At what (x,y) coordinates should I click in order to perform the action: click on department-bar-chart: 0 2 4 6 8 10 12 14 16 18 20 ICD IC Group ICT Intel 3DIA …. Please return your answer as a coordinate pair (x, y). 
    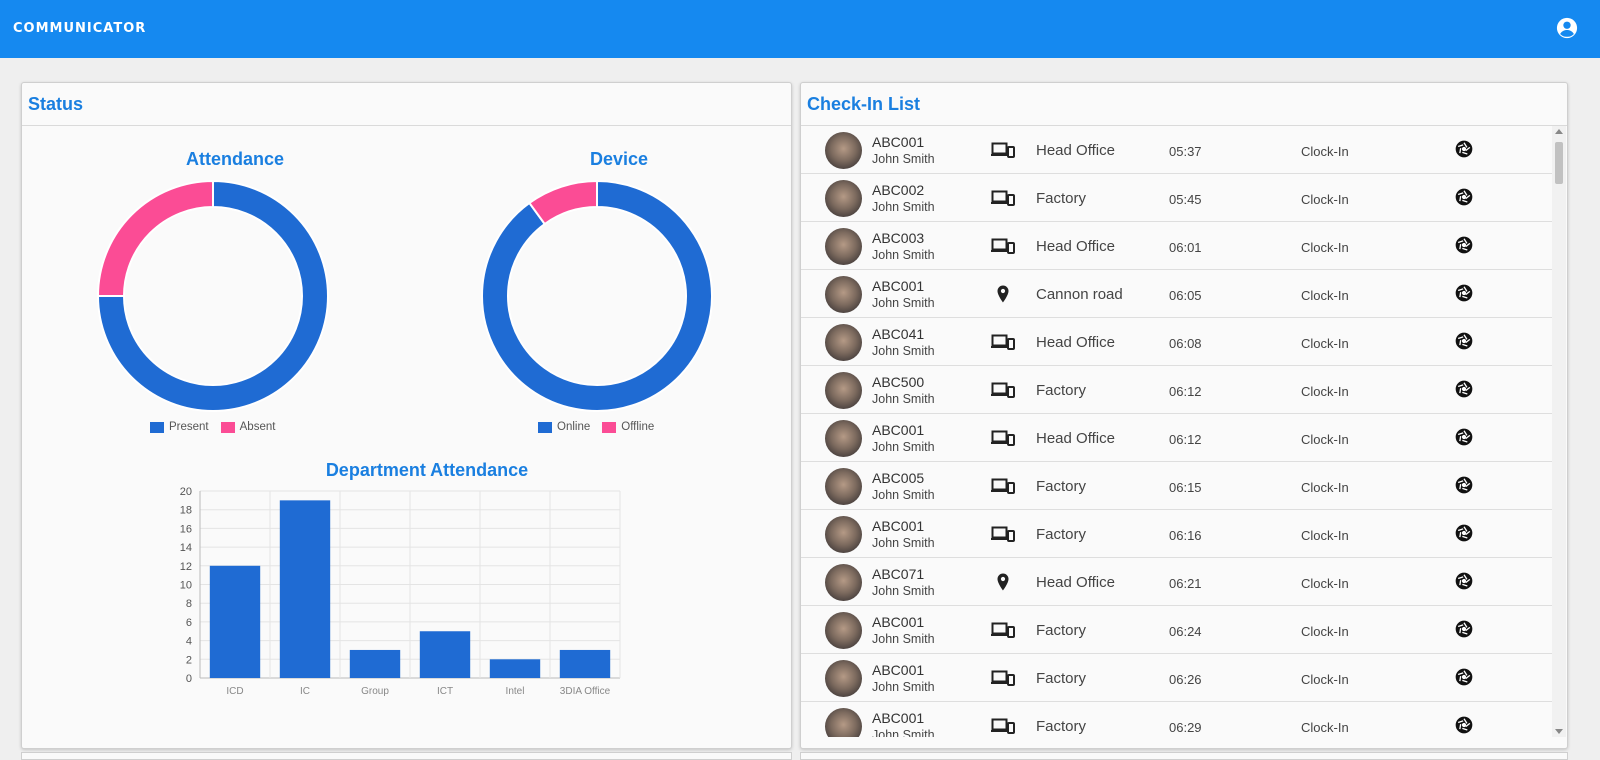
    Looking at the image, I should click on (400, 591).